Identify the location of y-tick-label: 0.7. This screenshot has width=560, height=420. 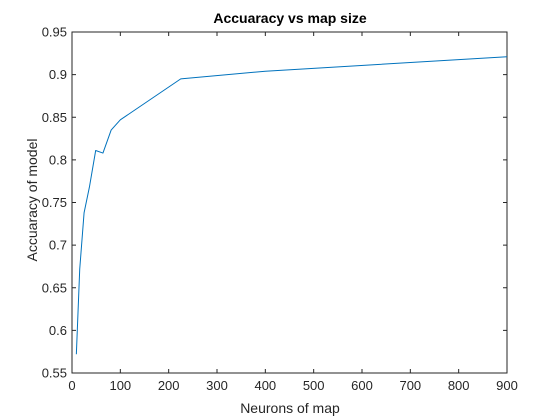
(58, 245).